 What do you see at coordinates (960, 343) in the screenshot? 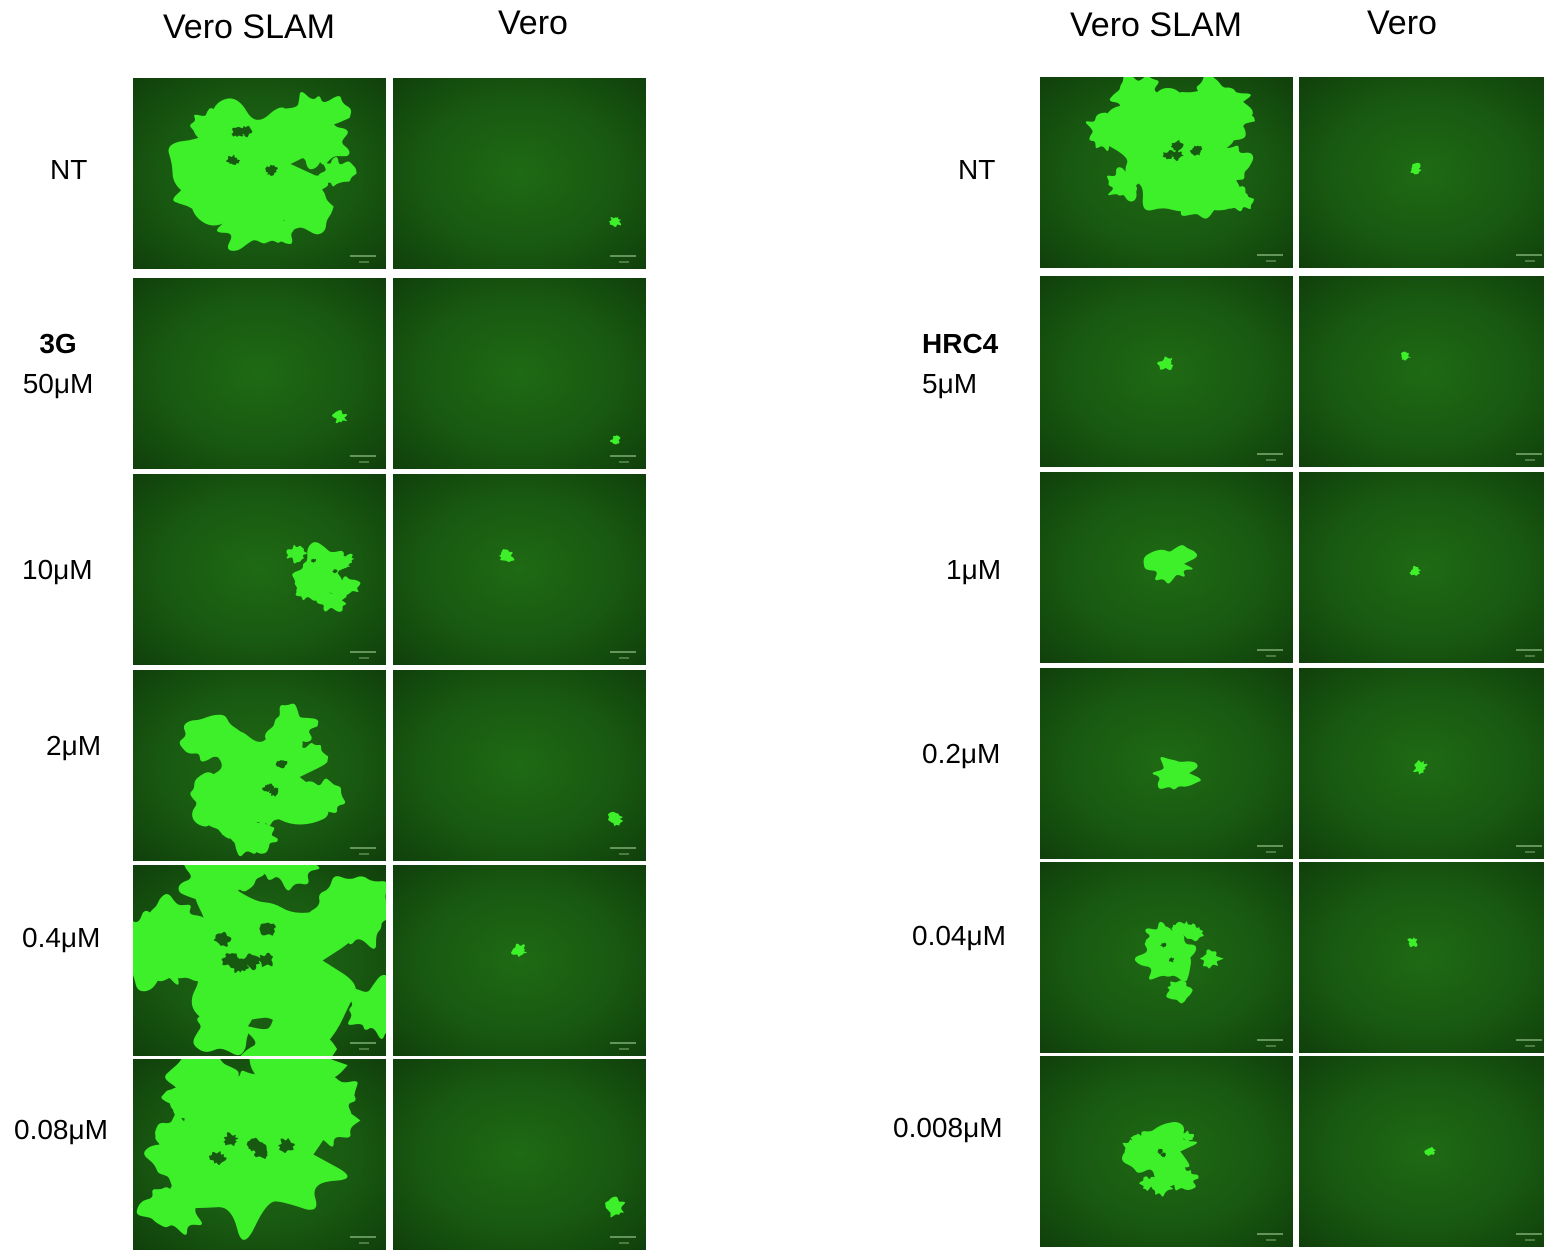
I see `agent-label: HRC4` at bounding box center [960, 343].